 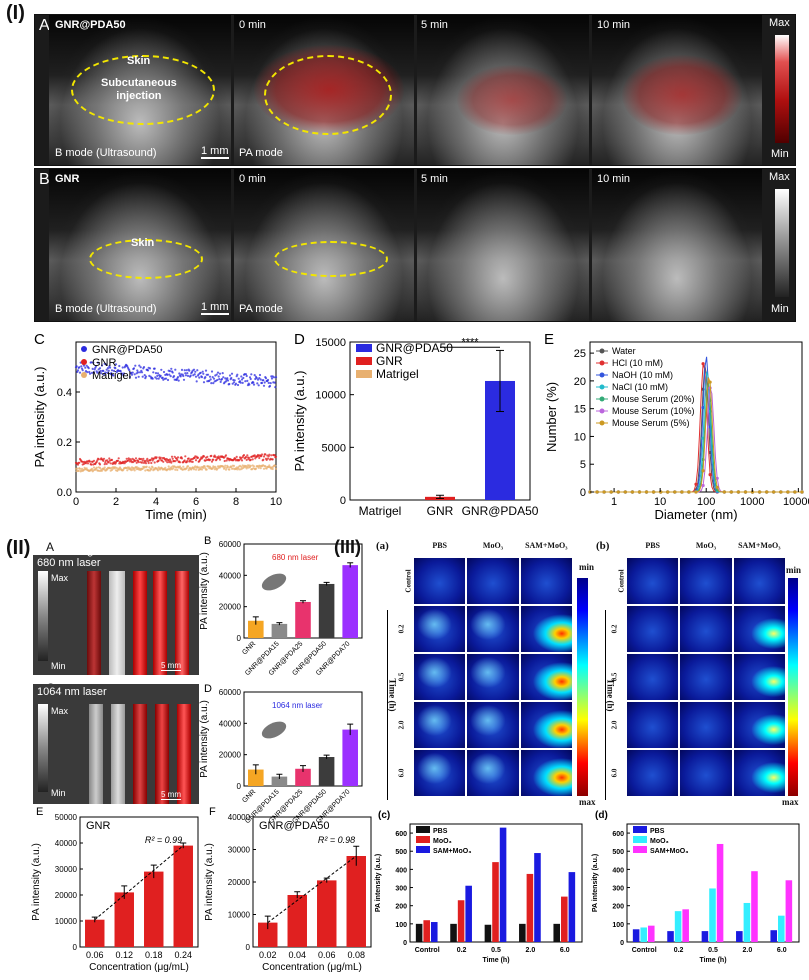 I want to click on panel-letter: (d), so click(x=601, y=815).